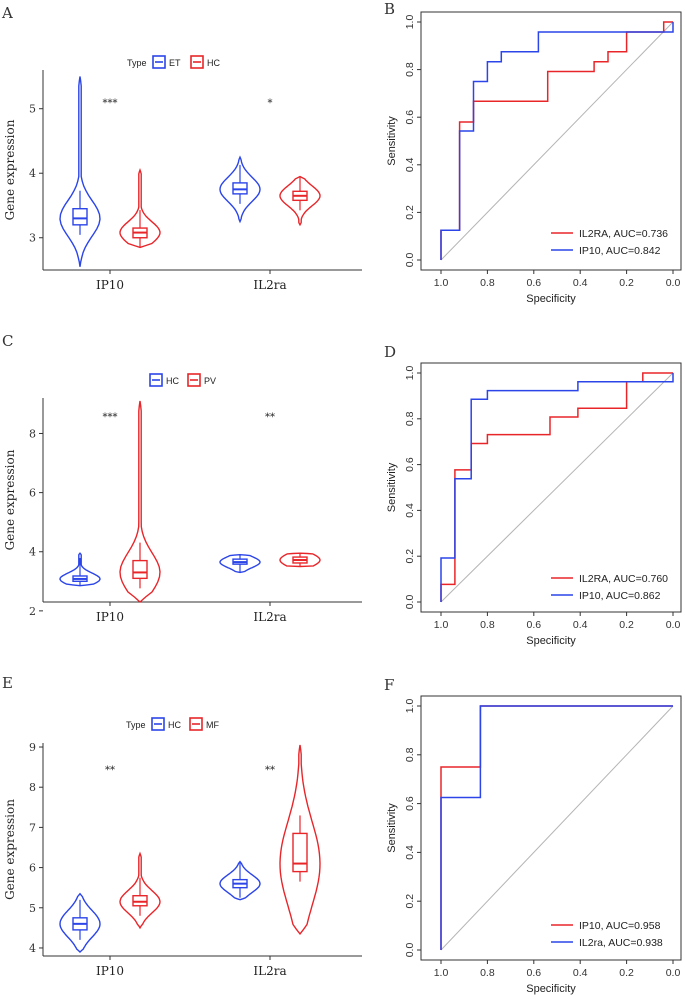 This screenshot has height=999, width=685. I want to click on panel-b-x-tick-label: 0.2, so click(626, 283).